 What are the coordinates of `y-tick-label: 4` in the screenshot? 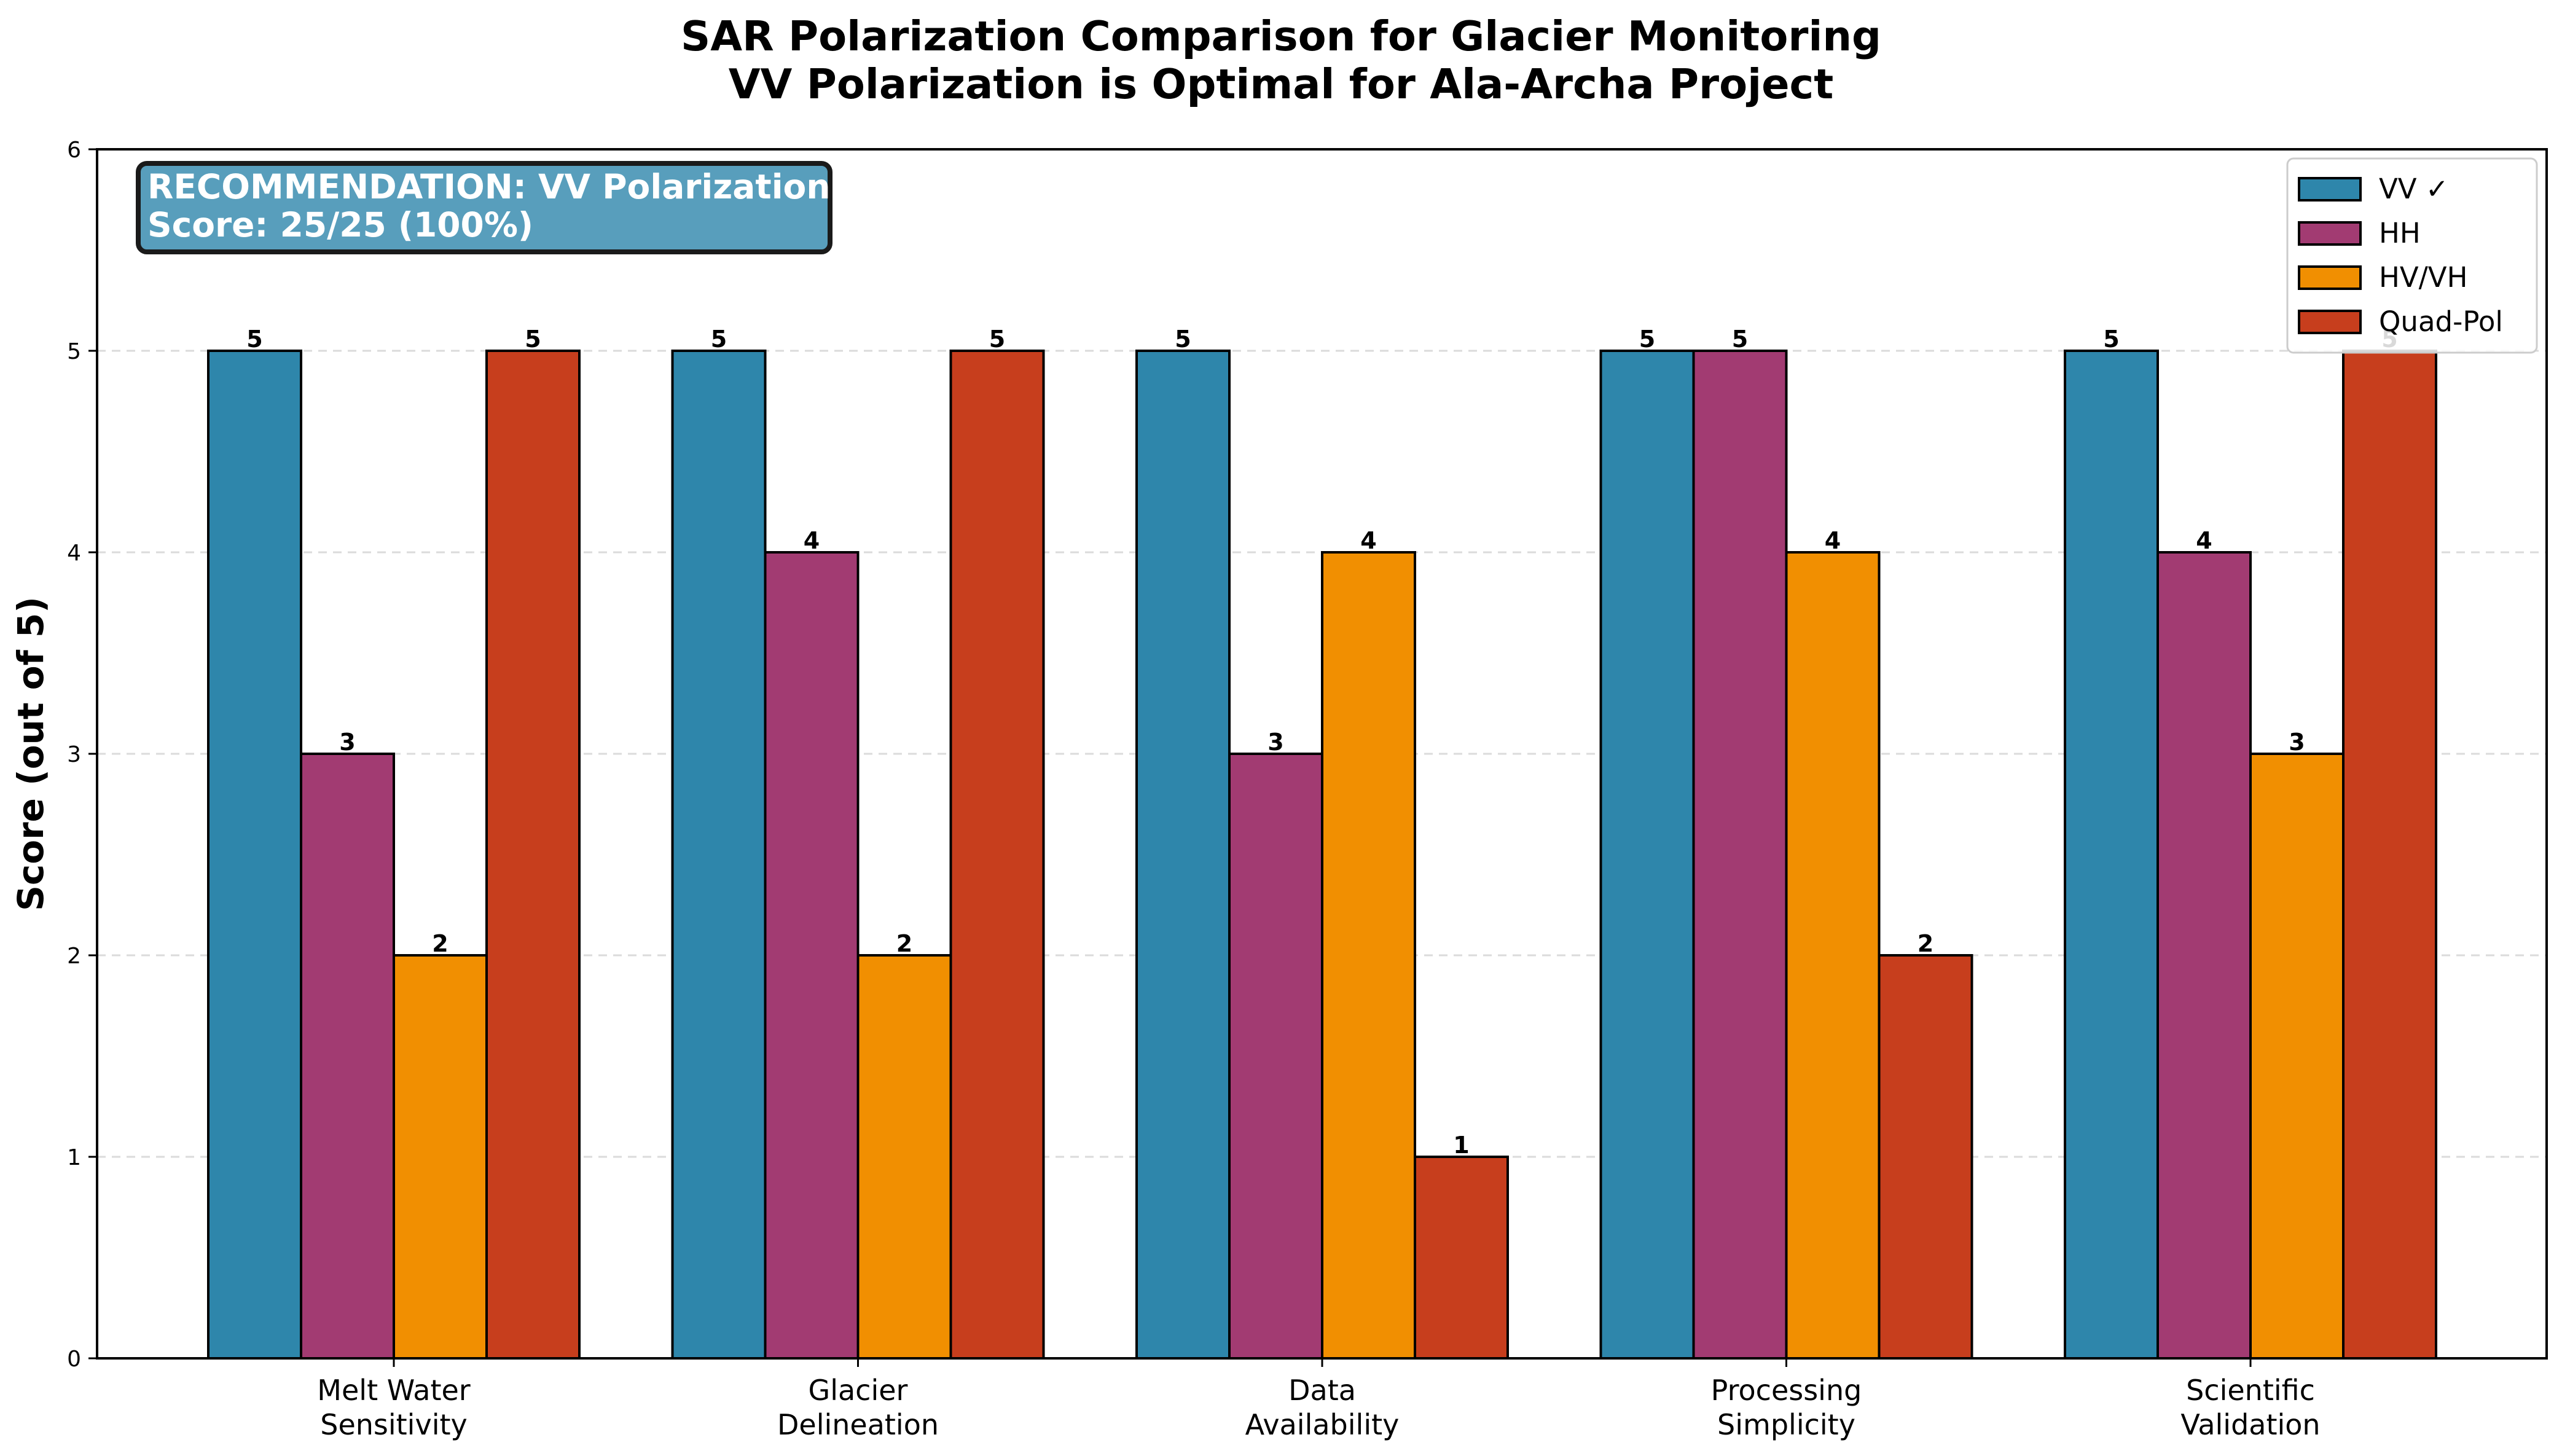 It's located at (74, 553).